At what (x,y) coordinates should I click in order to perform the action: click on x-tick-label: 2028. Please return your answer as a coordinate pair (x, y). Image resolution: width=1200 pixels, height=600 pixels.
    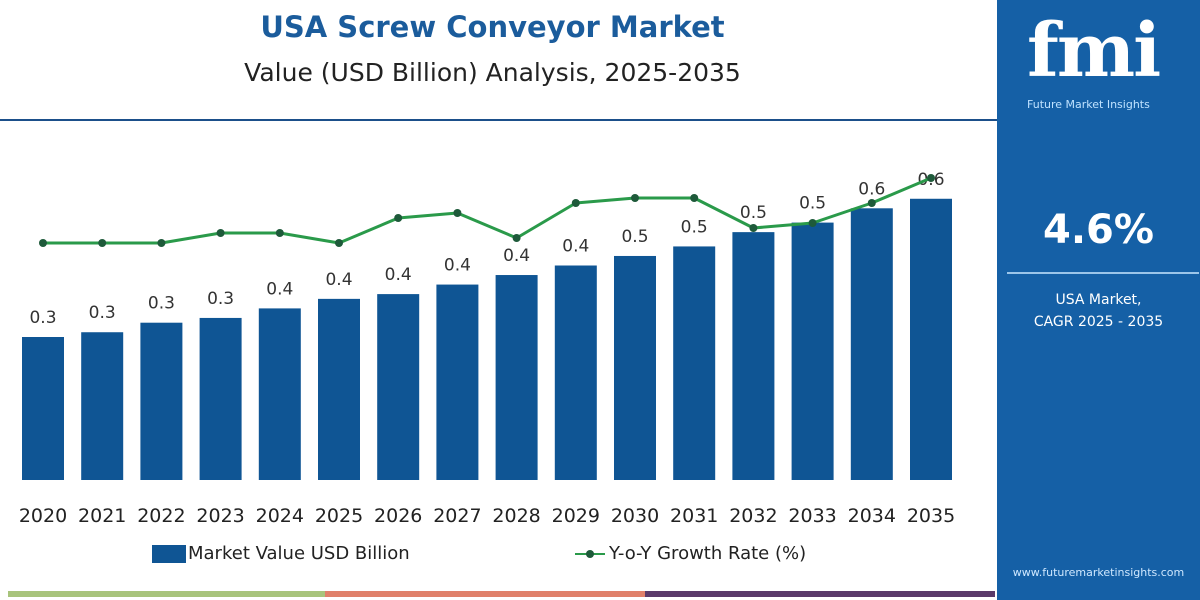
    Looking at the image, I should click on (516, 516).